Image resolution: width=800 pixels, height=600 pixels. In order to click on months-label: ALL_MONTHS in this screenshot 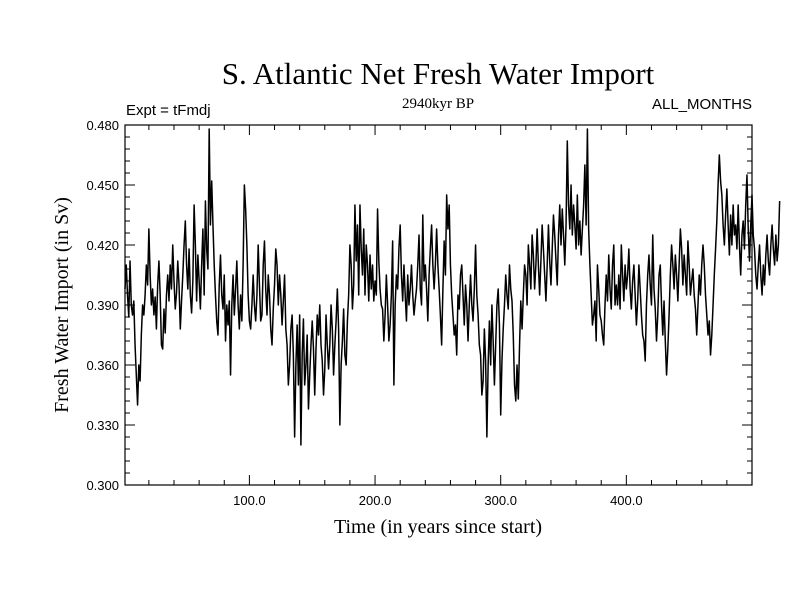, I will do `click(702, 104)`.